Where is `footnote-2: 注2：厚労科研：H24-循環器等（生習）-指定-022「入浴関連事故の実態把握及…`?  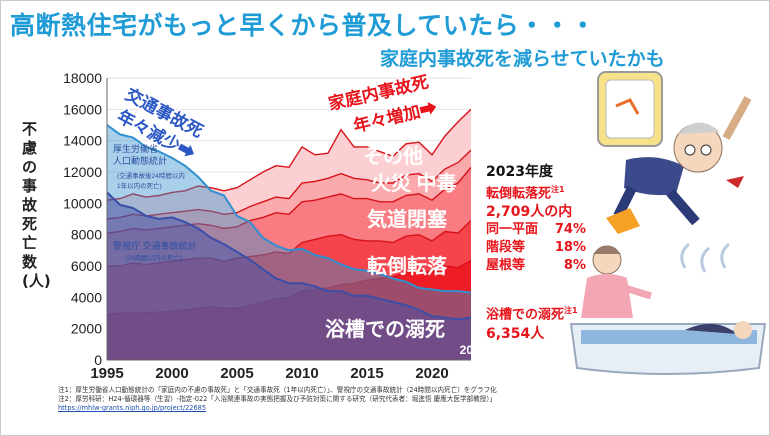
footnote-2: 注2：厚労科研：H24-循環器等（生習）-指定-022「入浴関連事故の実態把握及… is located at coordinates (277, 399).